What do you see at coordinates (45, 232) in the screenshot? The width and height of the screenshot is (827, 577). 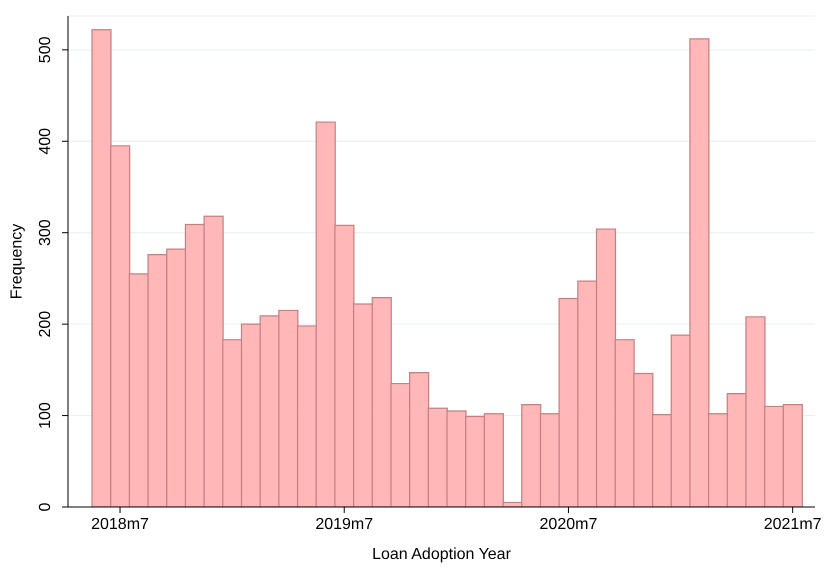 I see `y-tick-label: 300` at bounding box center [45, 232].